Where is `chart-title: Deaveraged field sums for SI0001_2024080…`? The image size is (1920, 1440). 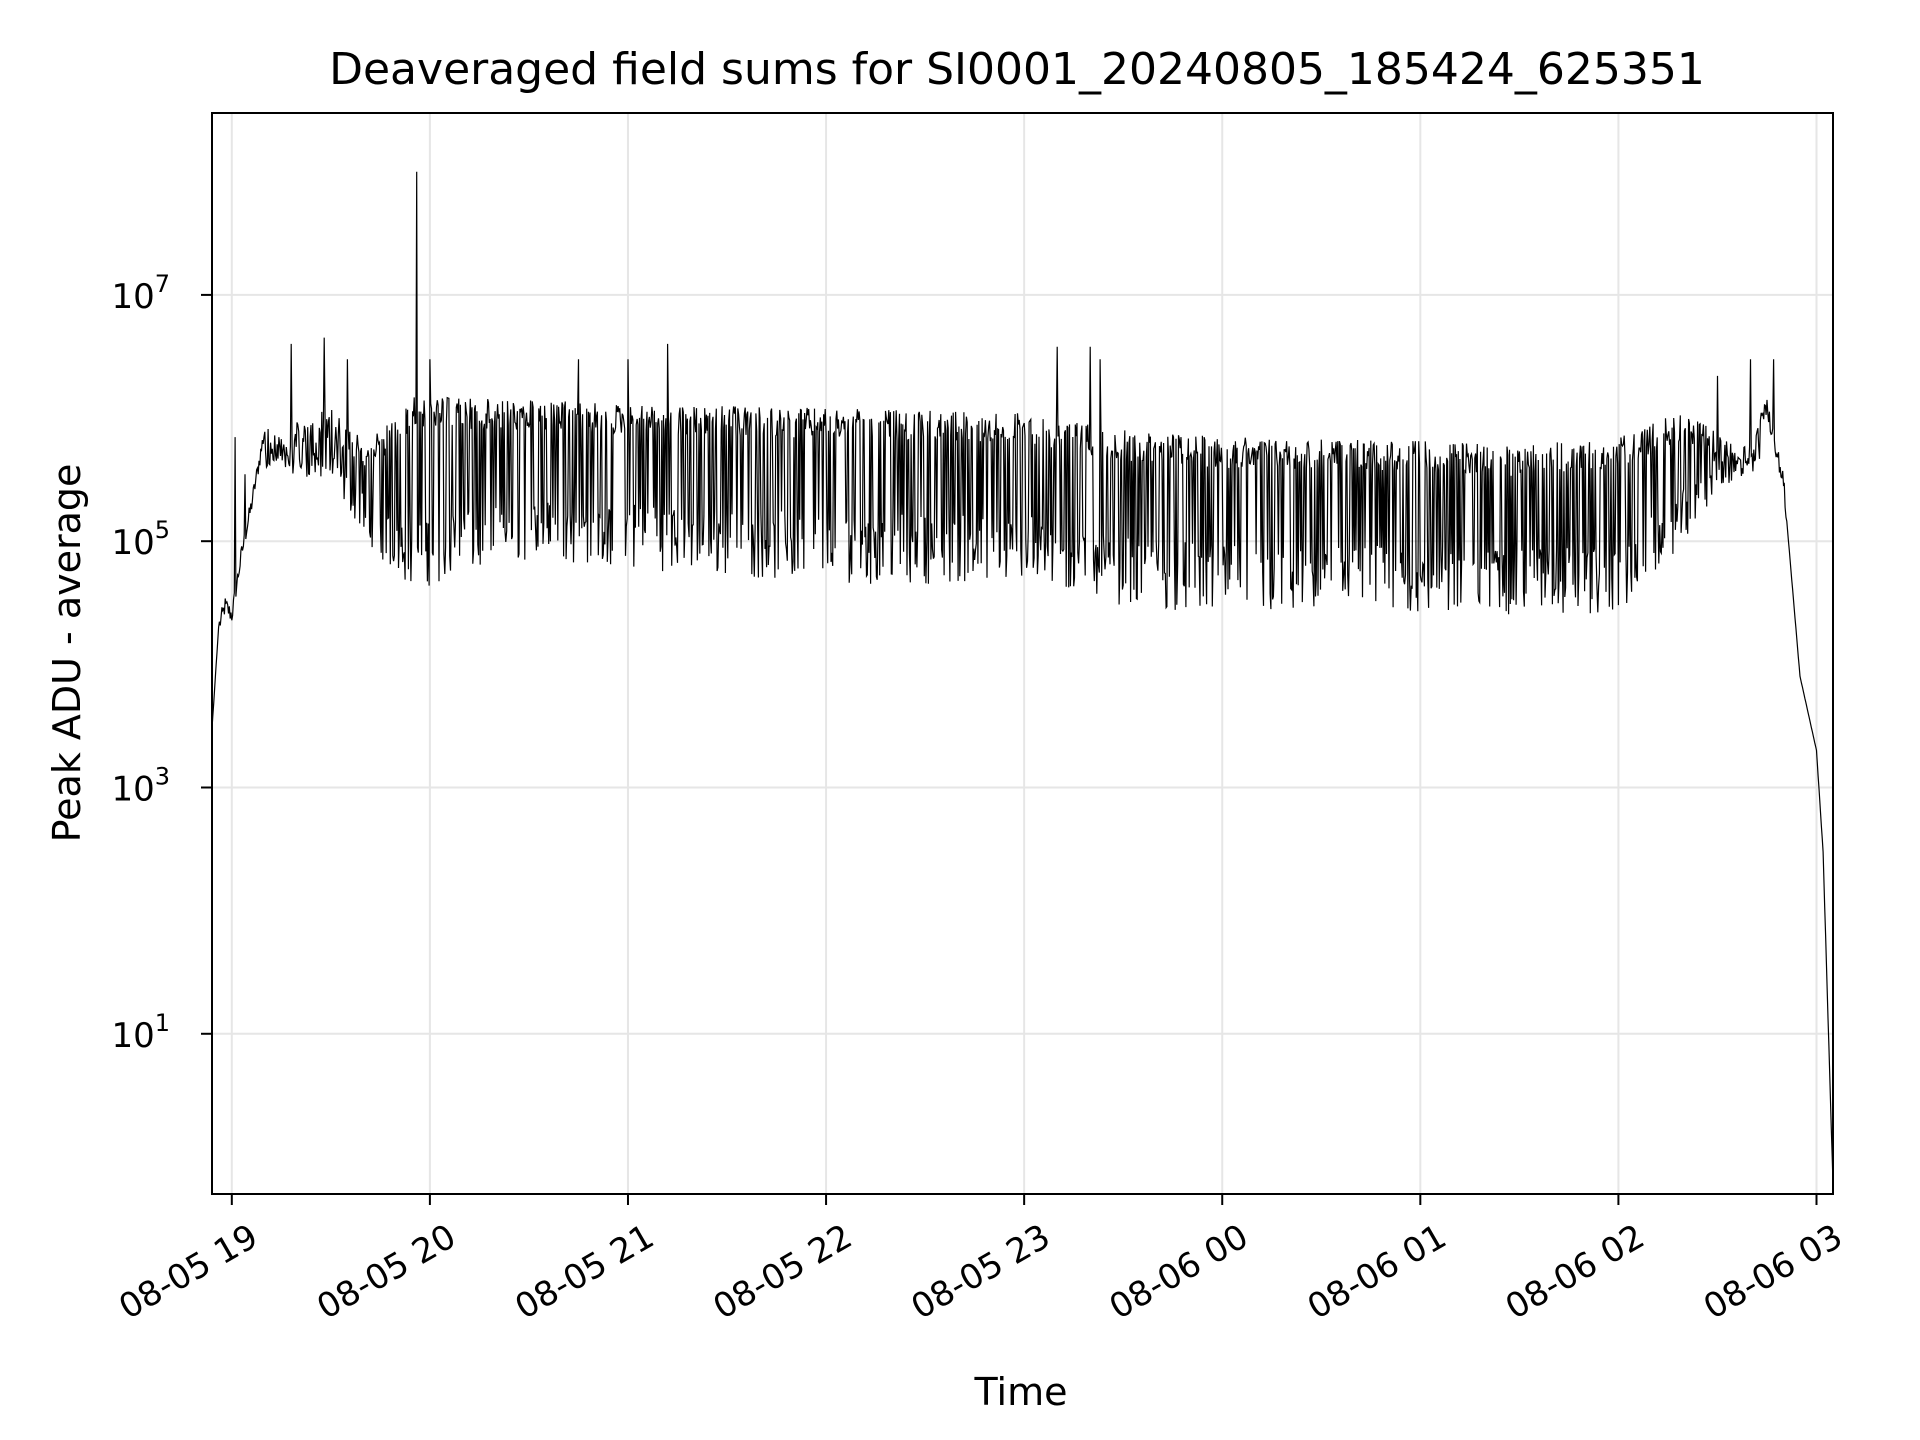
chart-title: Deaveraged field sums for SI0001_2024080… is located at coordinates (1017, 69).